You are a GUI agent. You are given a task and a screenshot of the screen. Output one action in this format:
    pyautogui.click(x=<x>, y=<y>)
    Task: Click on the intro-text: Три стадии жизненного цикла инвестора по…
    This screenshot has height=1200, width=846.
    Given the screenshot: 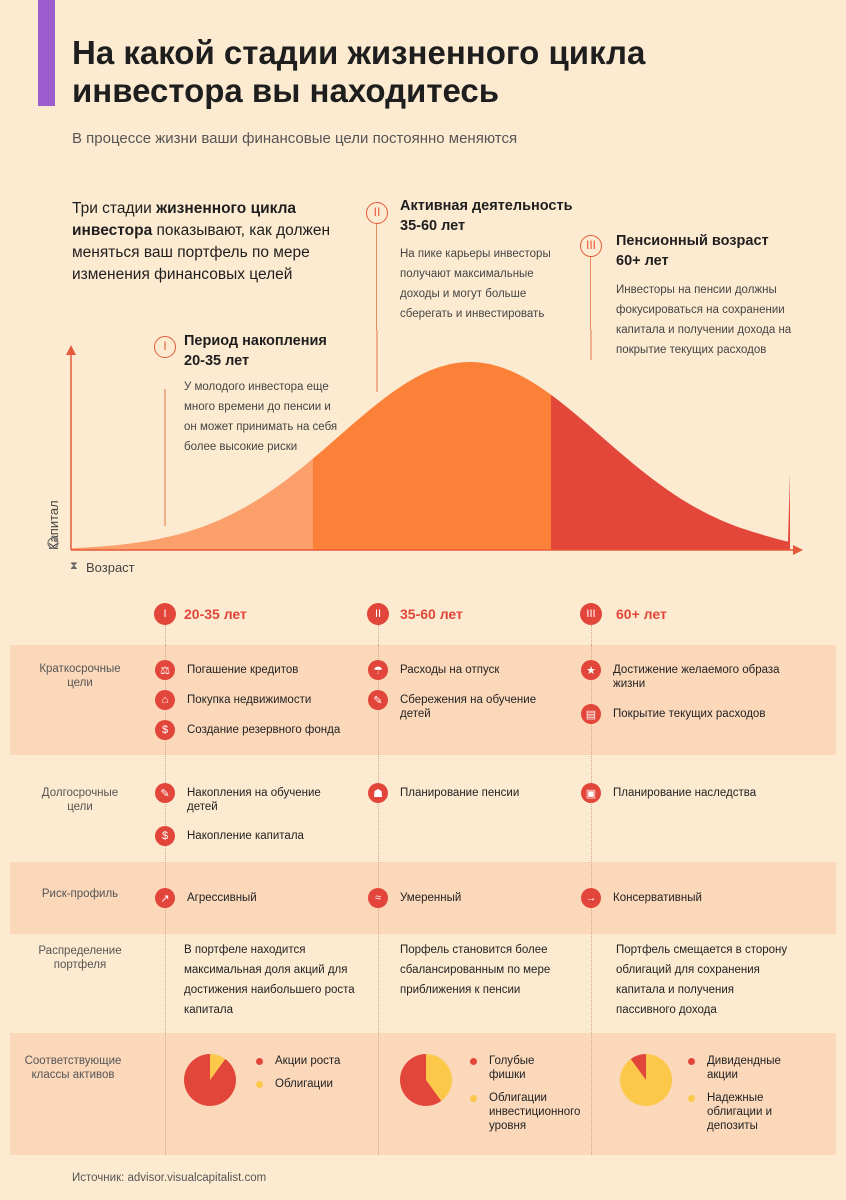 What is the action you would take?
    pyautogui.click(x=201, y=241)
    